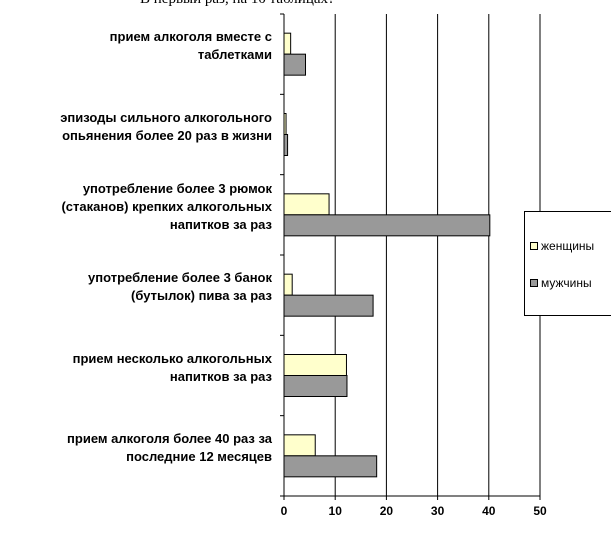  Describe the element at coordinates (190, 37) in the screenshot. I see `category-label-0-line-0: прием алкоголя вместе с` at that location.